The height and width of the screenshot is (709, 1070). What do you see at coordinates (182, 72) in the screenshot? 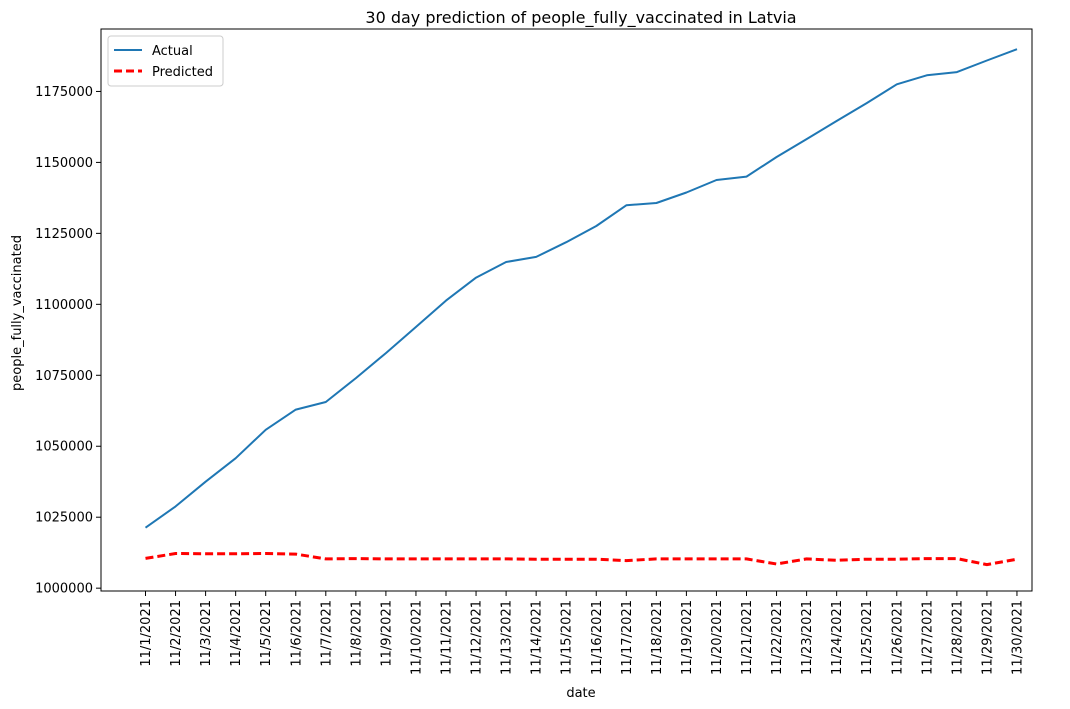
I see `legend-predicted-label: Predicted` at bounding box center [182, 72].